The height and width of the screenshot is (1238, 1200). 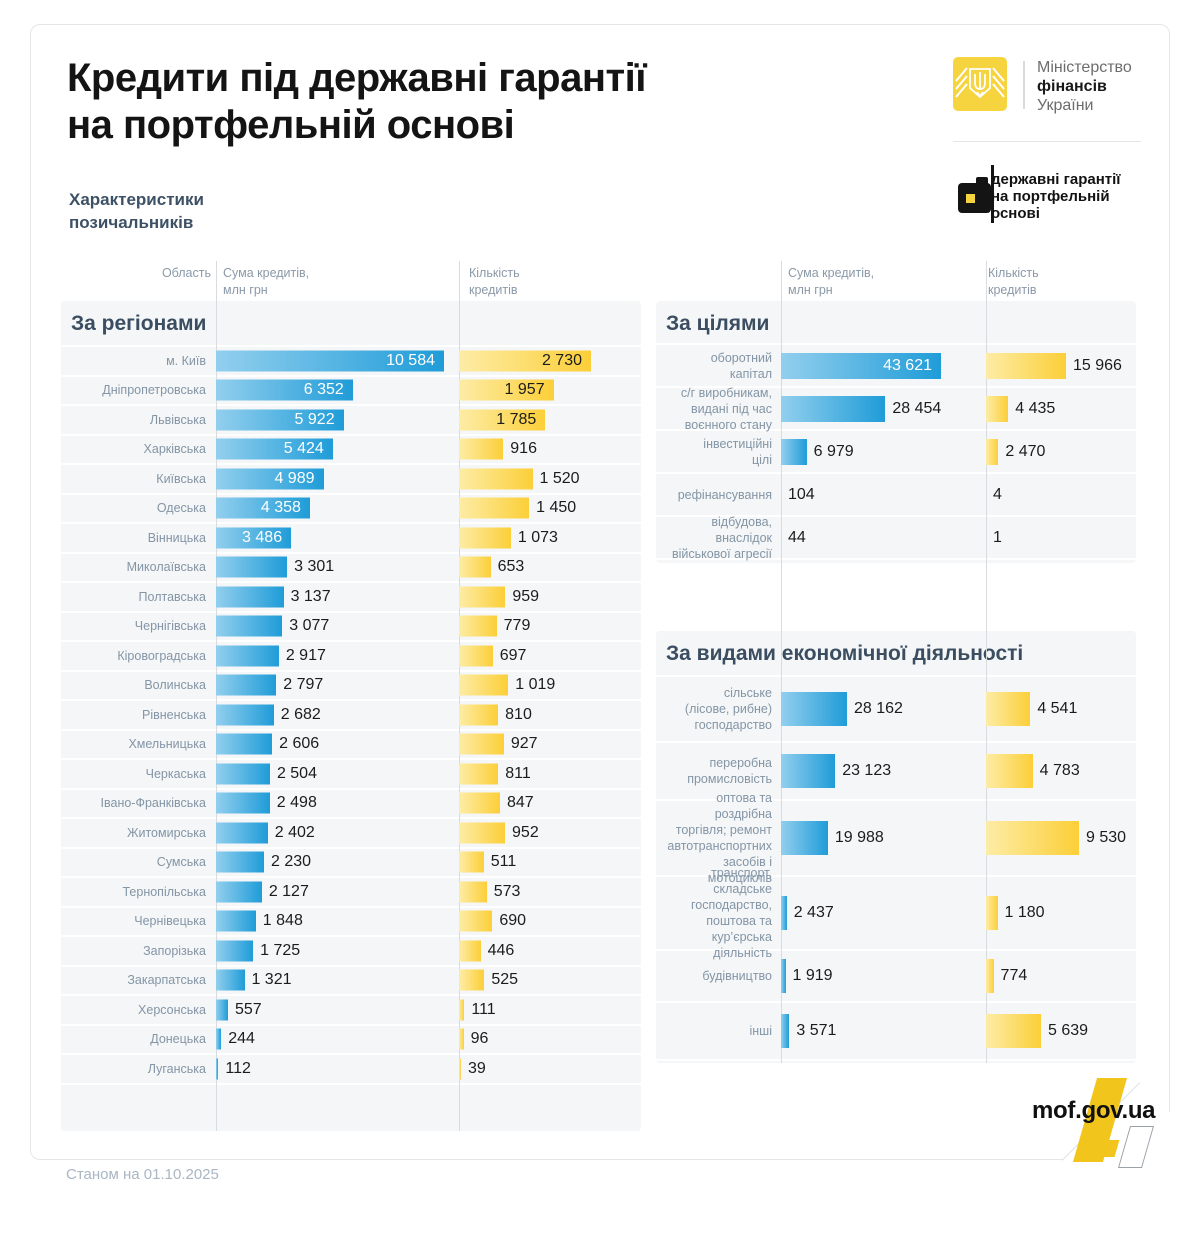 What do you see at coordinates (1061, 451) in the screenshot?
I see `count-bar-cell: 2 470` at bounding box center [1061, 451].